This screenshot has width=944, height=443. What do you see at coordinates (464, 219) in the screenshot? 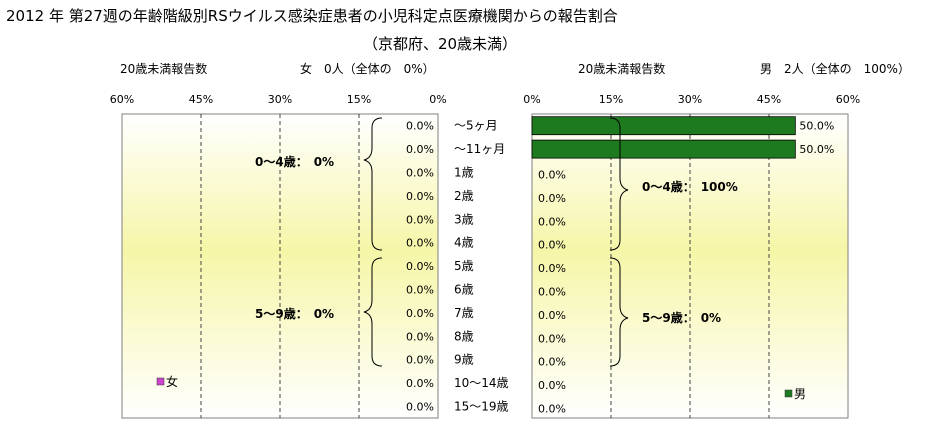
I see `category-label: 3歳` at bounding box center [464, 219].